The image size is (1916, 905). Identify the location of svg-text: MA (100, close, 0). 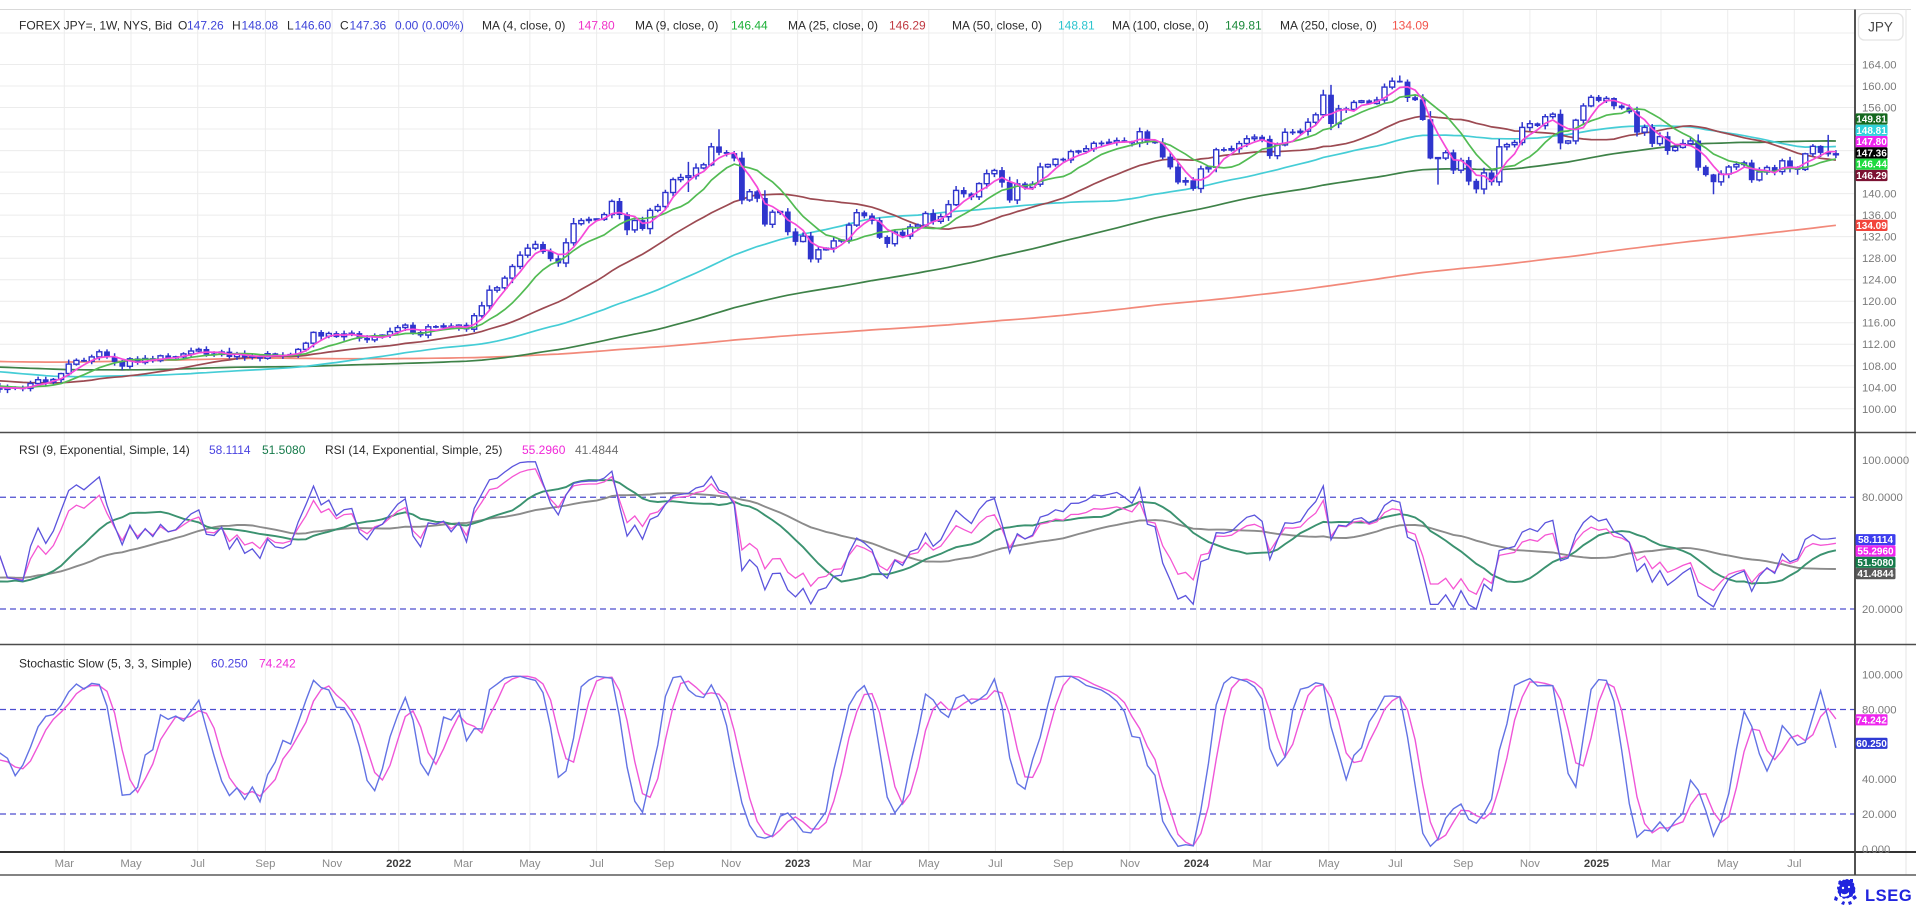
(1160, 26).